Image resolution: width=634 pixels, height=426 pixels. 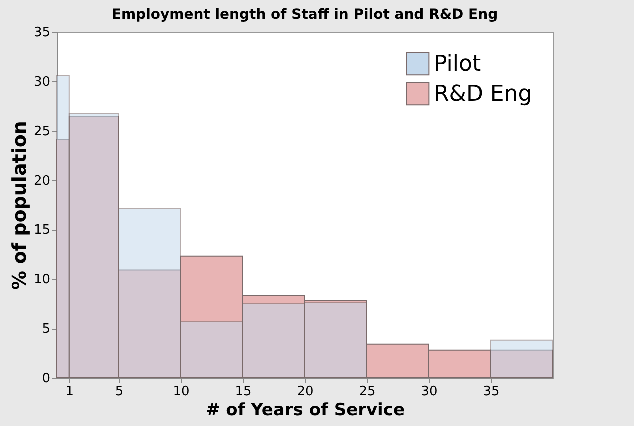 What do you see at coordinates (491, 392) in the screenshot?
I see `x-tick-label: 35` at bounding box center [491, 392].